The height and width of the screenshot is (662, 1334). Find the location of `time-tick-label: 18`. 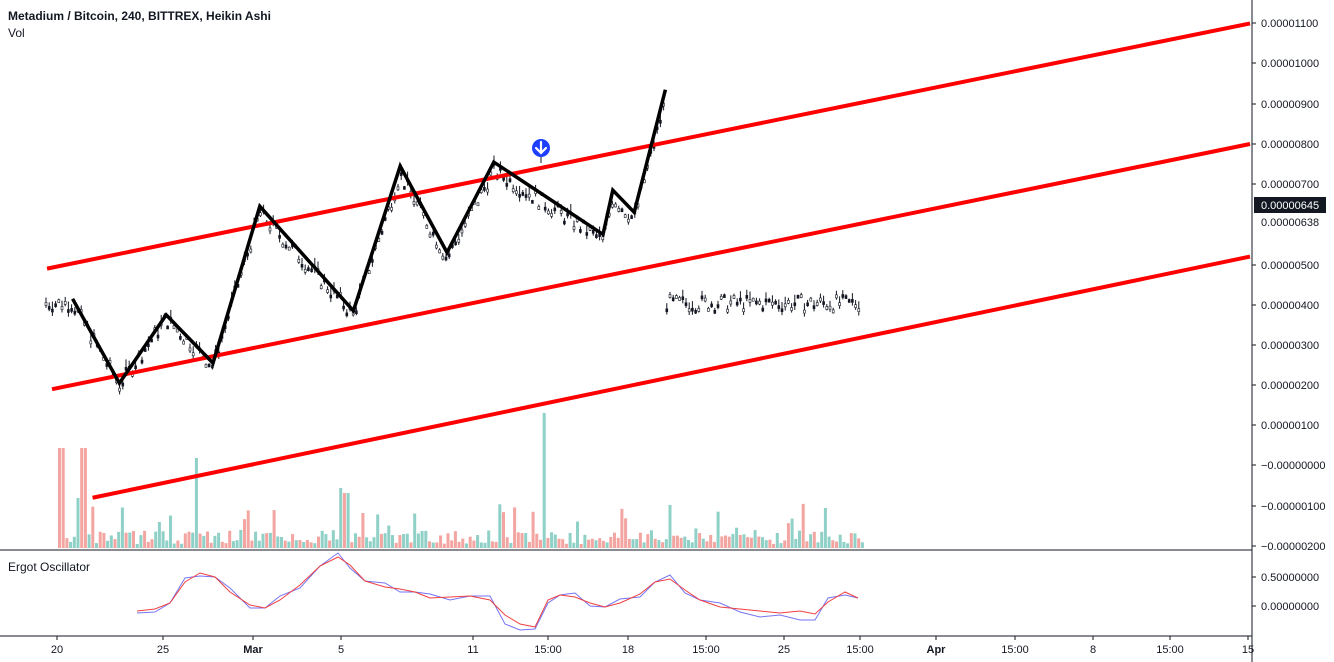

time-tick-label: 18 is located at coordinates (628, 650).